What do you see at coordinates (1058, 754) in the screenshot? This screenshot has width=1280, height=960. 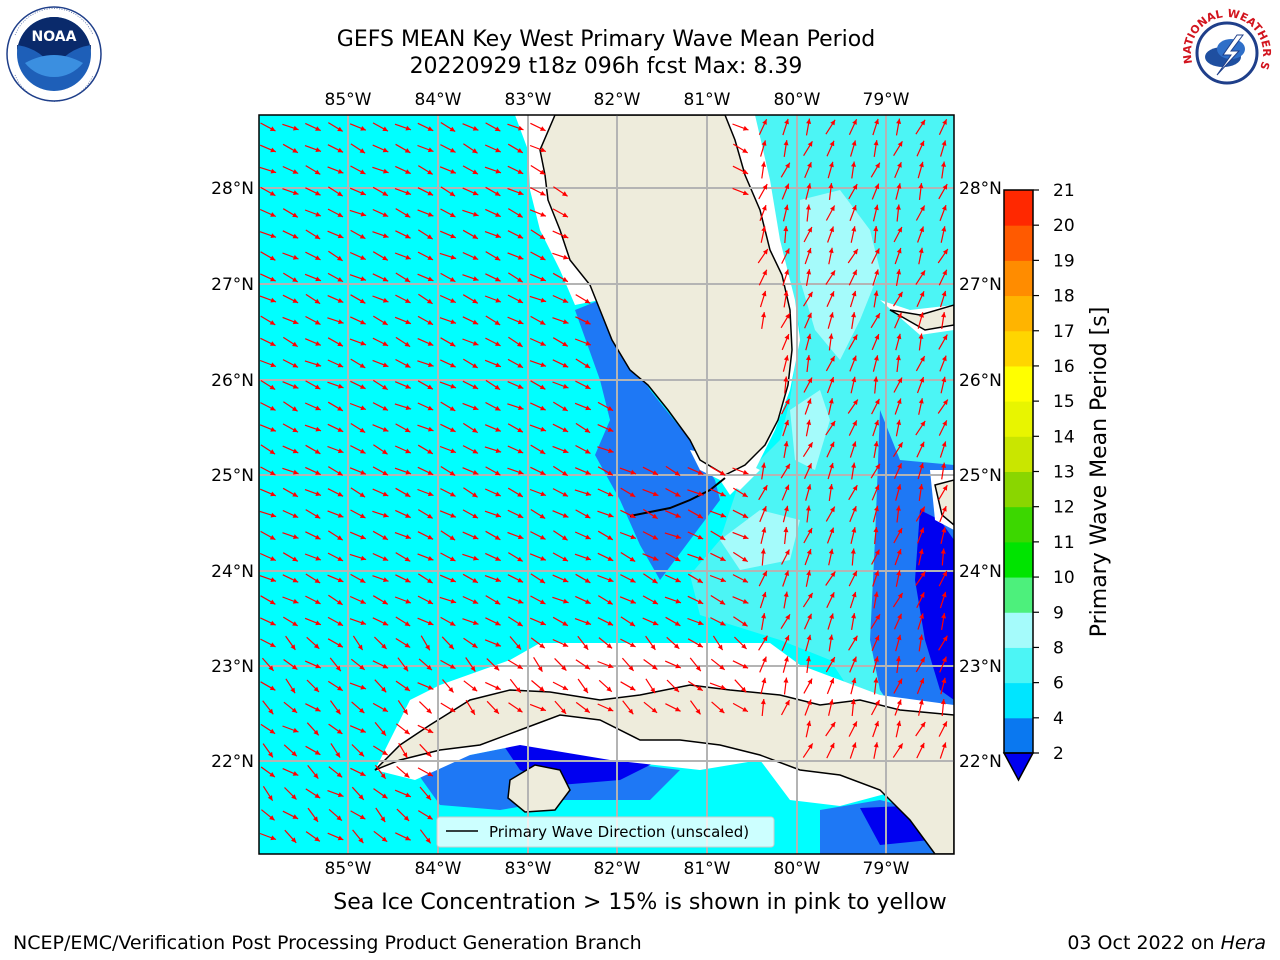 I see `colorbar-tick-label: 2` at bounding box center [1058, 754].